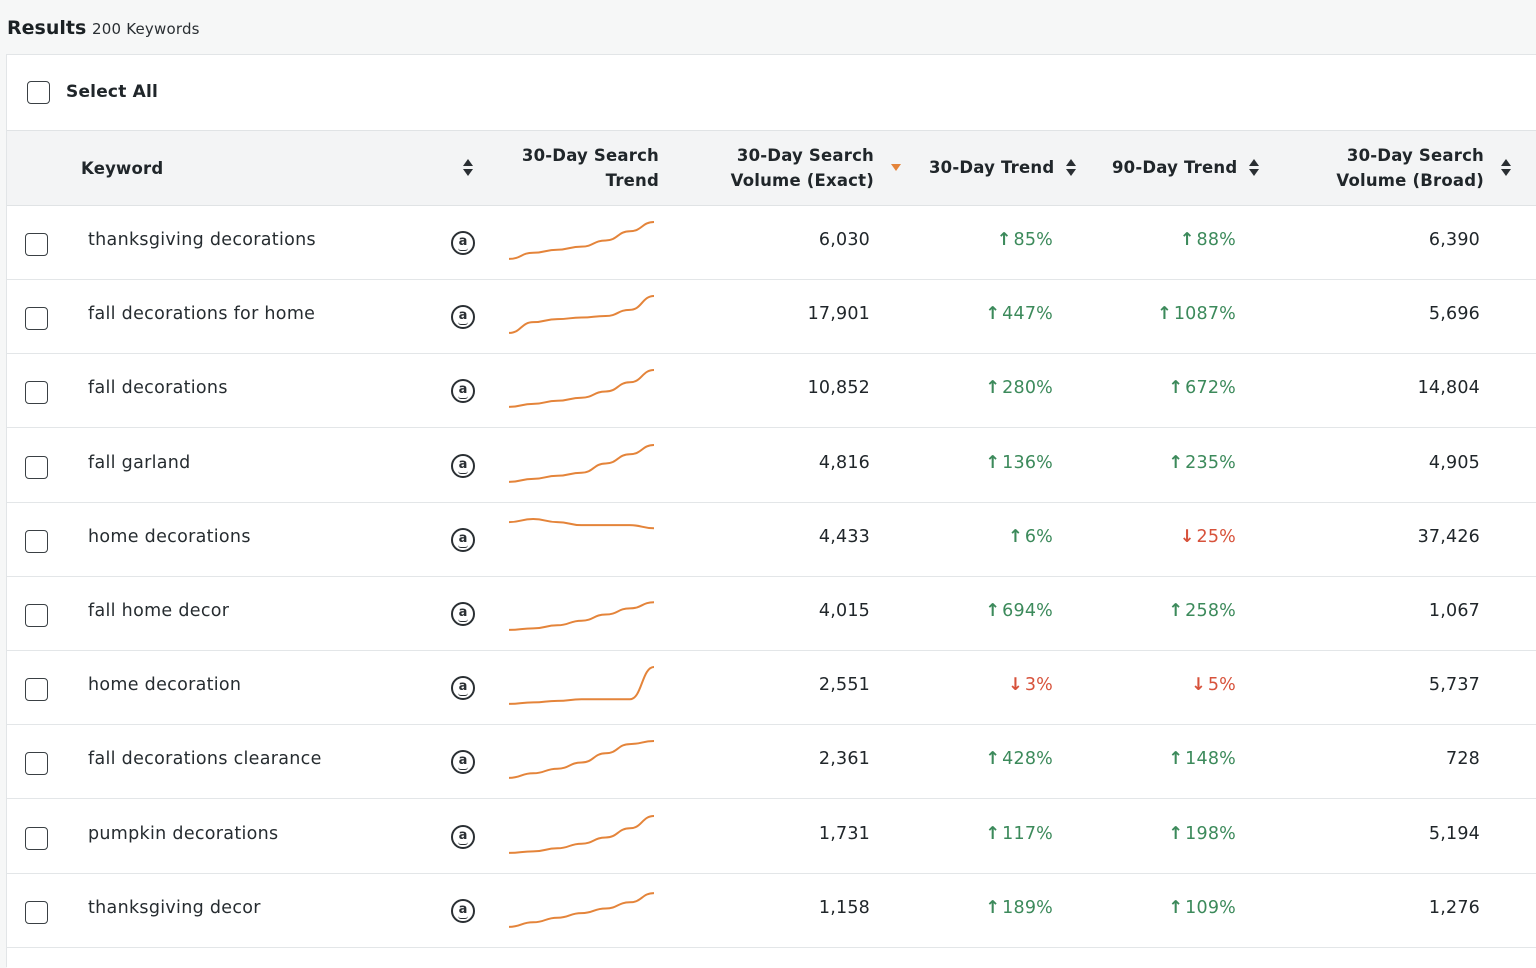 This screenshot has height=968, width=1536. What do you see at coordinates (1415, 155) in the screenshot?
I see `volume-broad-label-line1: 30-Day Search` at bounding box center [1415, 155].